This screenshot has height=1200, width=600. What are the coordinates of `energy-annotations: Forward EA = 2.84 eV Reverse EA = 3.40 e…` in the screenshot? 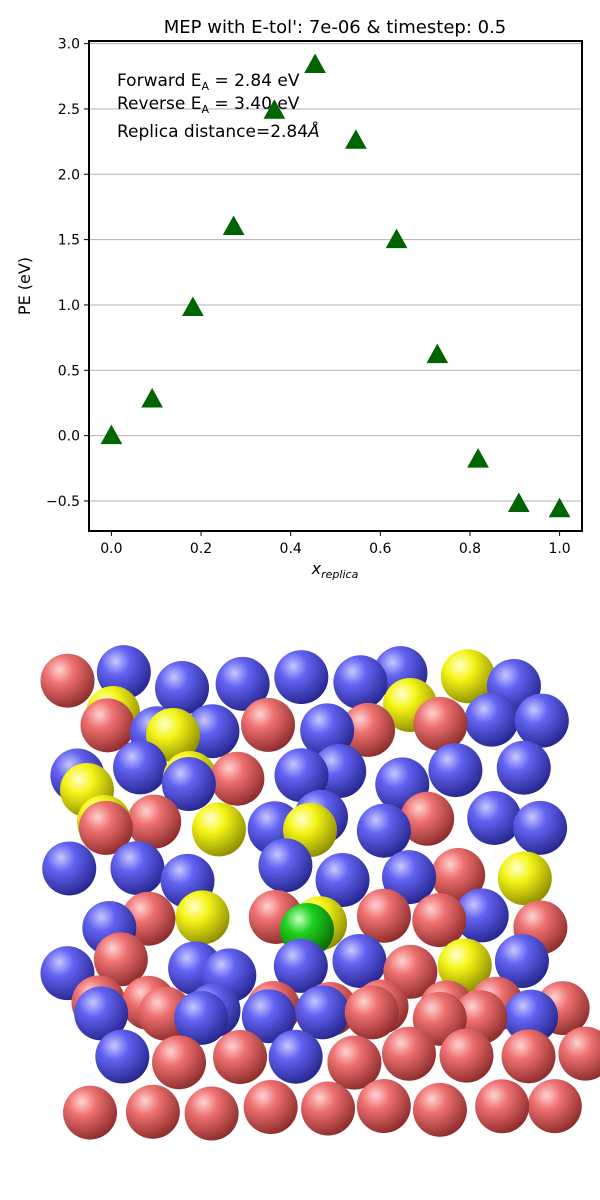 It's located at (218, 106).